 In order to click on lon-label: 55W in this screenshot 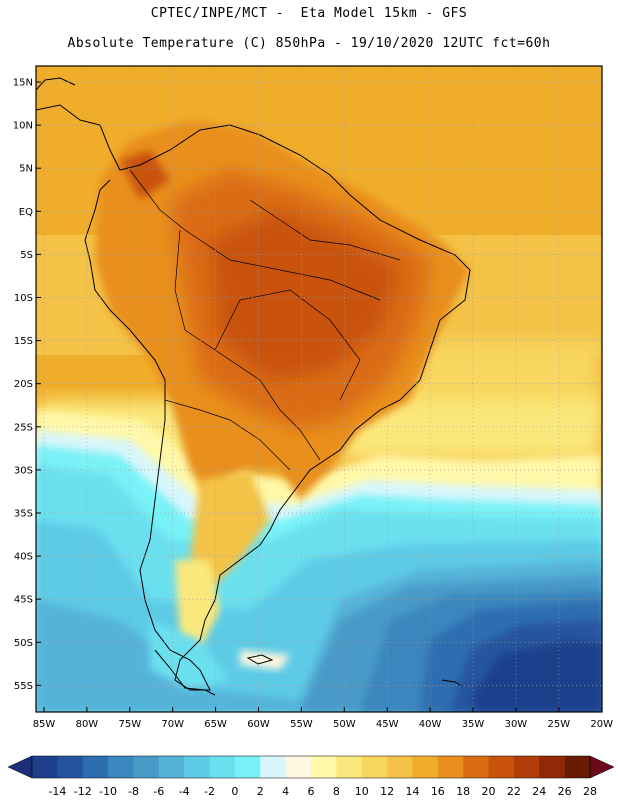, I will do `click(301, 724)`.